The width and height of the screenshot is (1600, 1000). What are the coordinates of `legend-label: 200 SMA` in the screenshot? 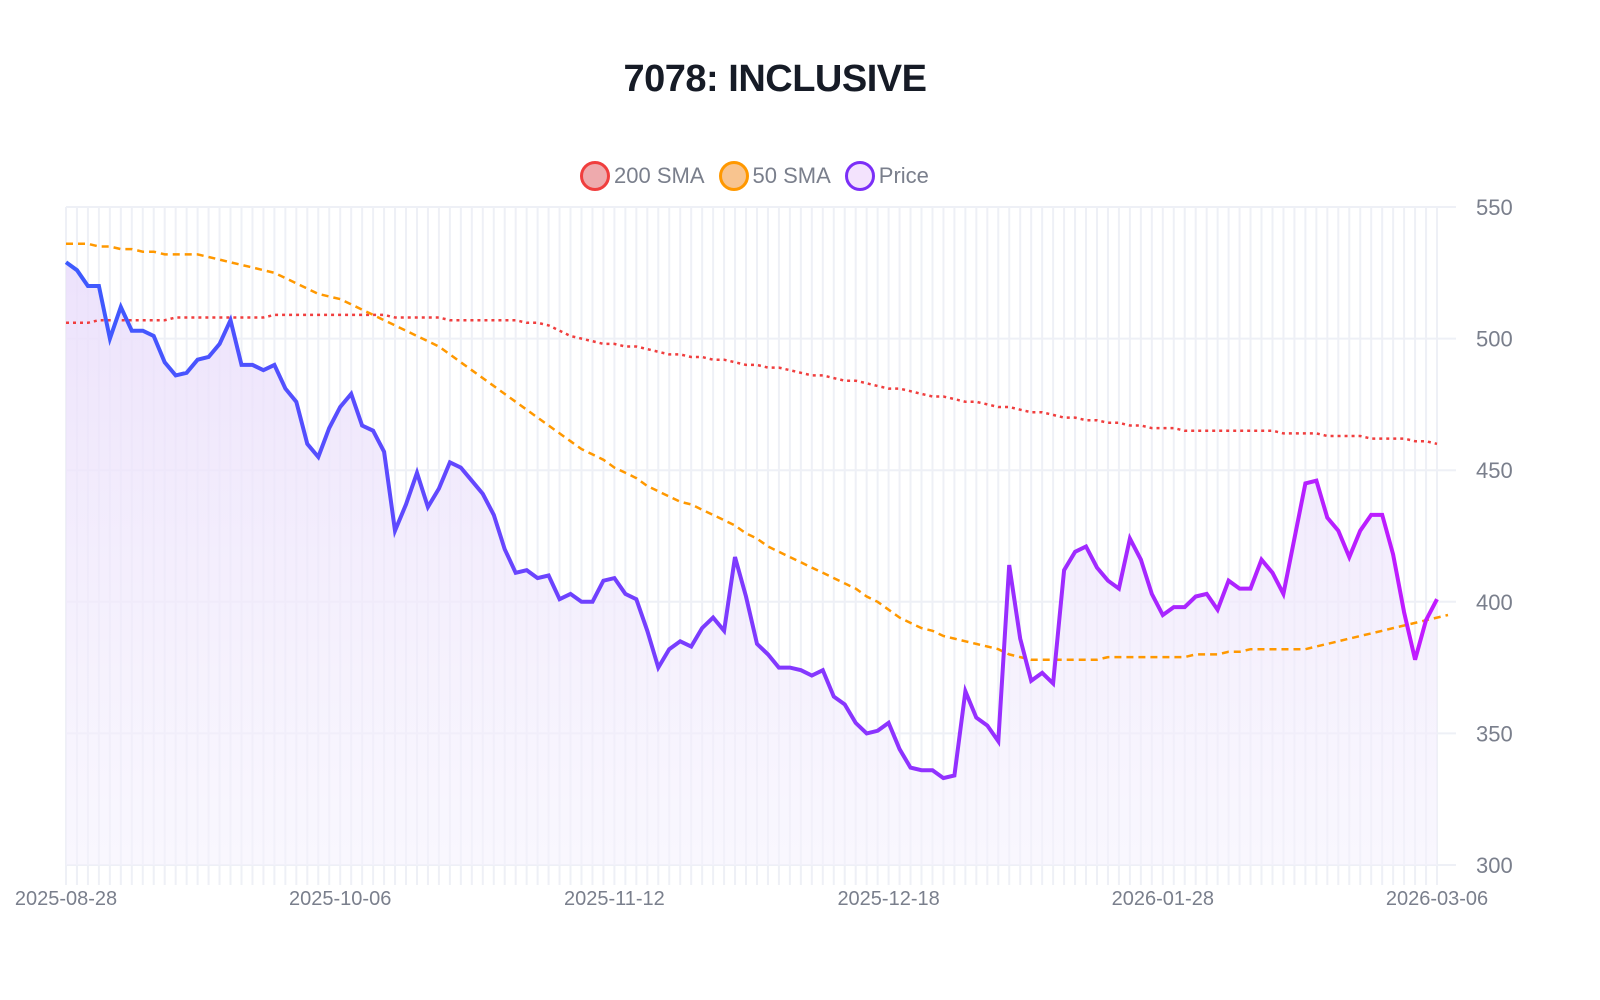 It's located at (659, 175).